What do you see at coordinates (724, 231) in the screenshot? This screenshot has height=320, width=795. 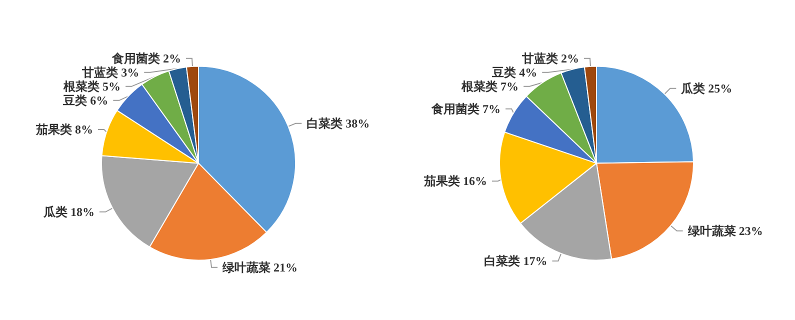 I see `slice-label: 绿叶蔬菜 23%` at bounding box center [724, 231].